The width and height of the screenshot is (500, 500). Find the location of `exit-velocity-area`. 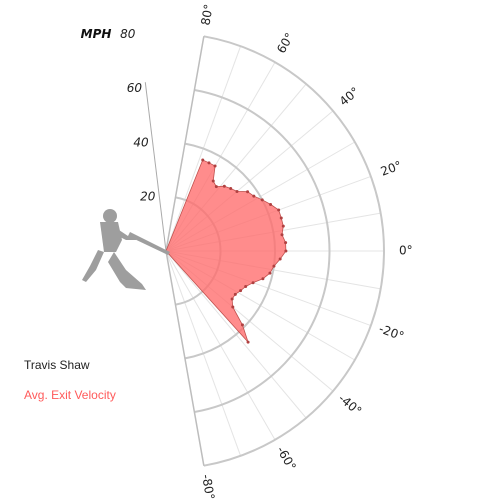

exit-velocity-area is located at coordinates (226, 251).